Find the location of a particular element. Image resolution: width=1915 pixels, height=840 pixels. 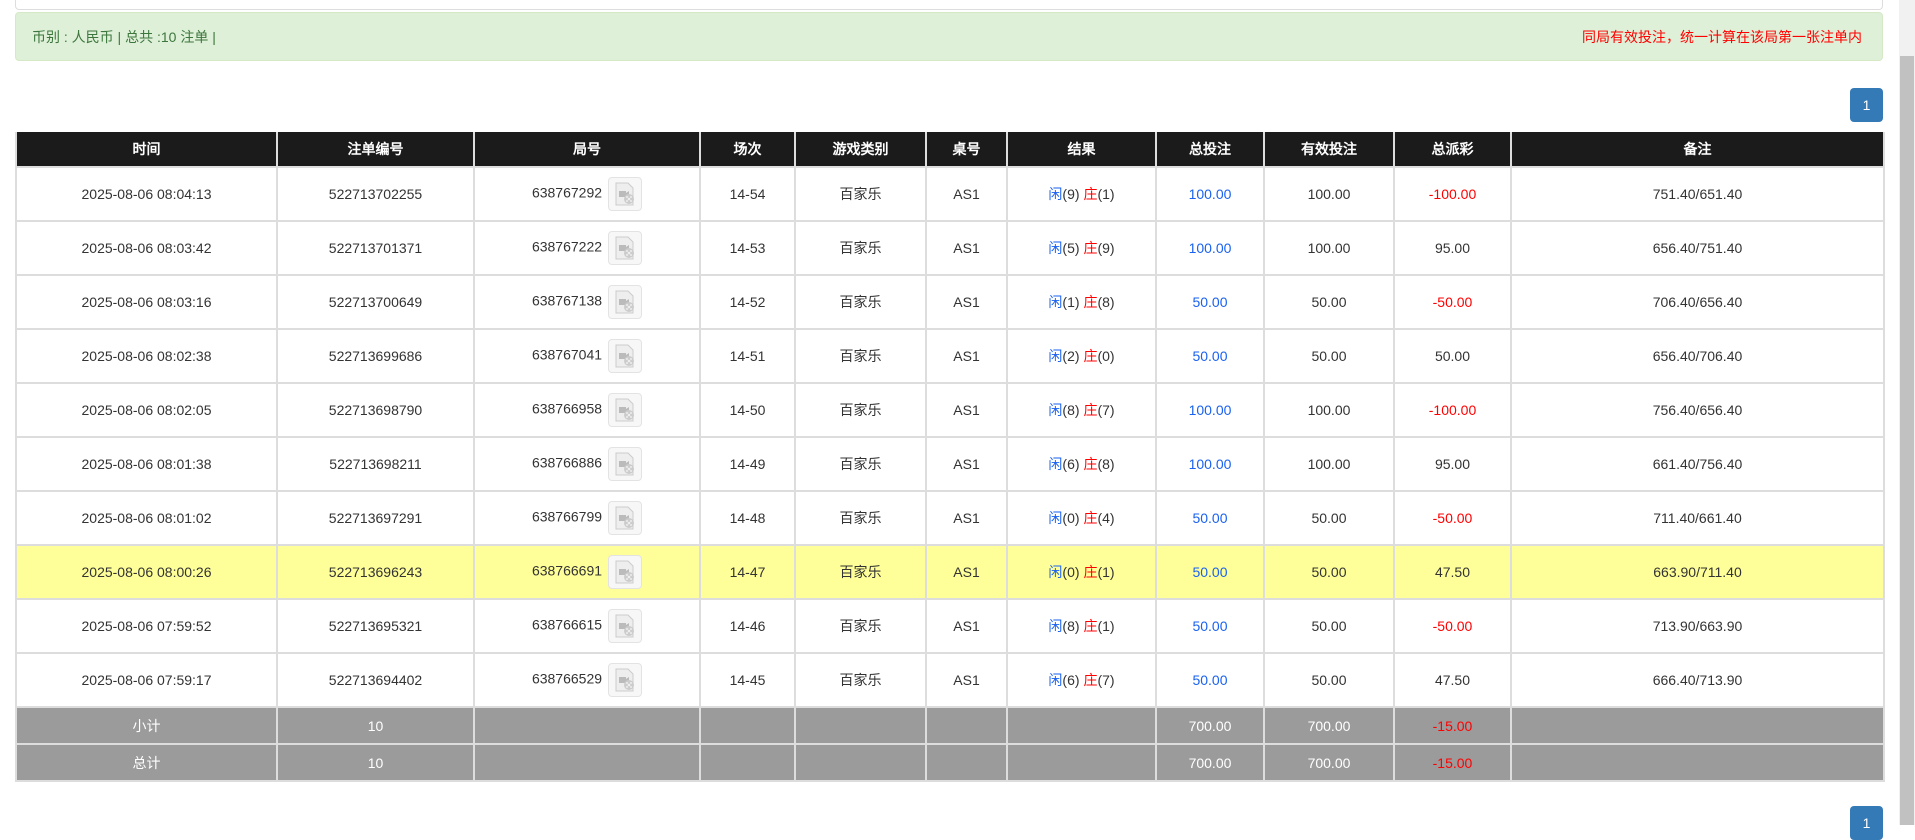

column-header: 注单编号 is located at coordinates (375, 149).